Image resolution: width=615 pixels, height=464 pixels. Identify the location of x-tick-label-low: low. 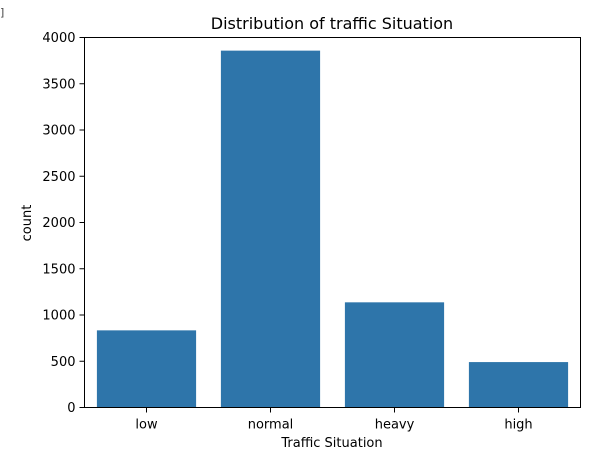
(146, 425).